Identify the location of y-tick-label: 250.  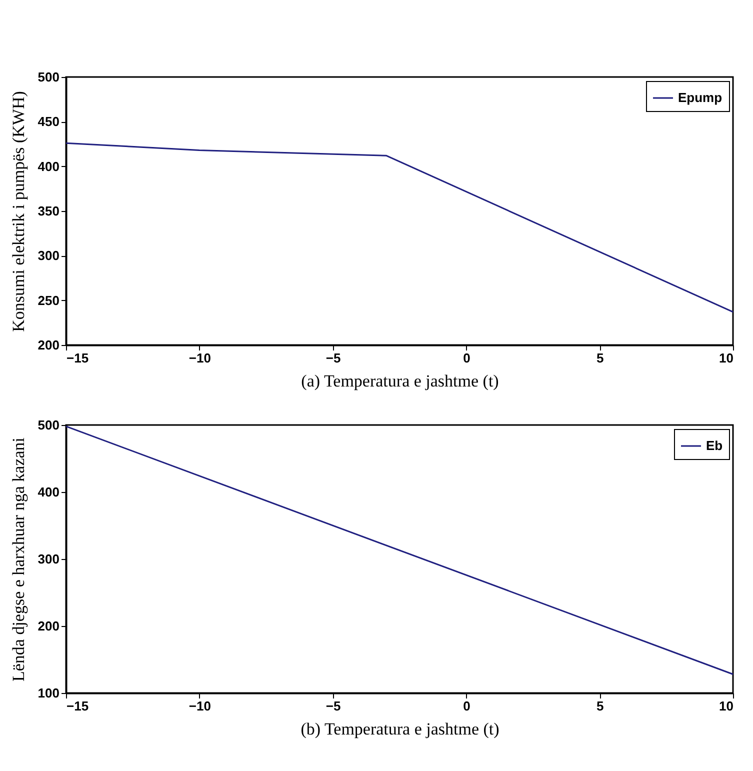
(49, 300).